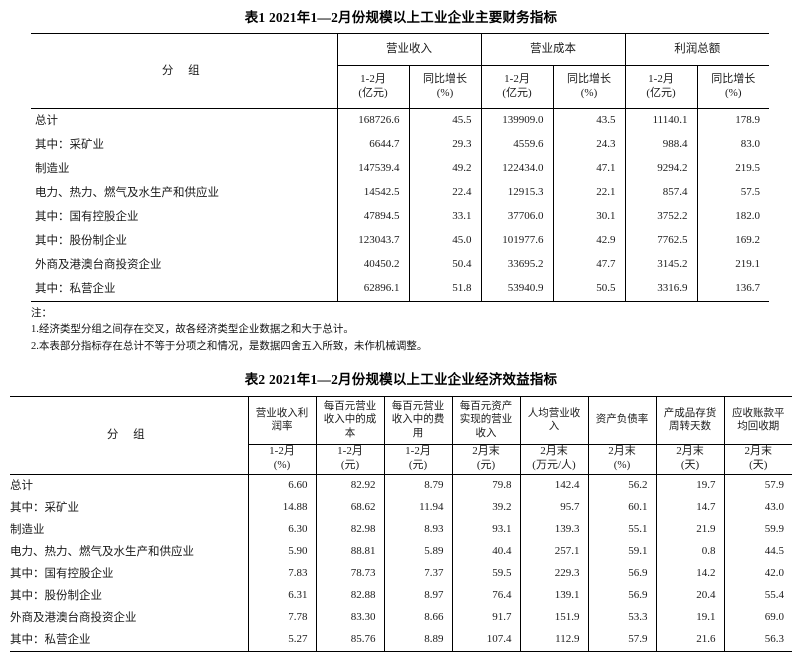  What do you see at coordinates (46, 120) in the screenshot?
I see `row-label: 总计` at bounding box center [46, 120].